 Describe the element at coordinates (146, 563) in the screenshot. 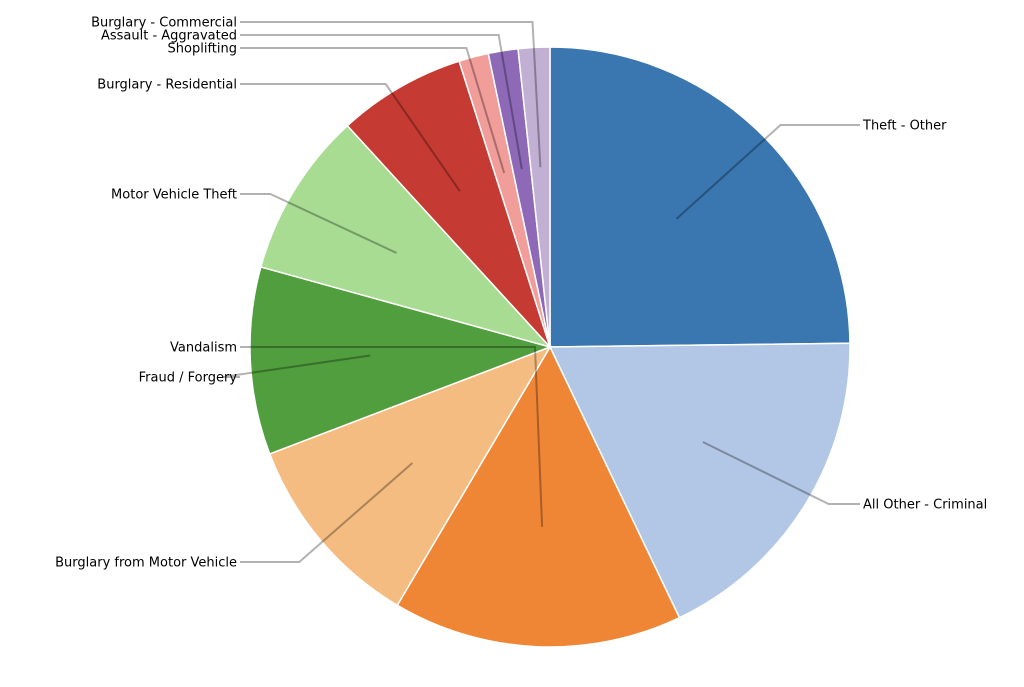

I see `slice-label-burglary-from-motor-vehicle: Burglary from Motor Vehicle` at that location.